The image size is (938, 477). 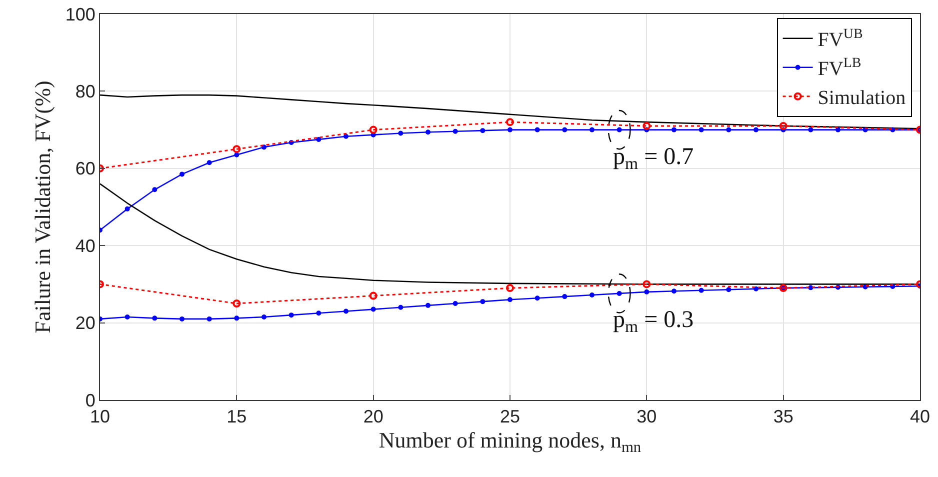 I want to click on x-tick-label: 35, so click(x=783, y=416).